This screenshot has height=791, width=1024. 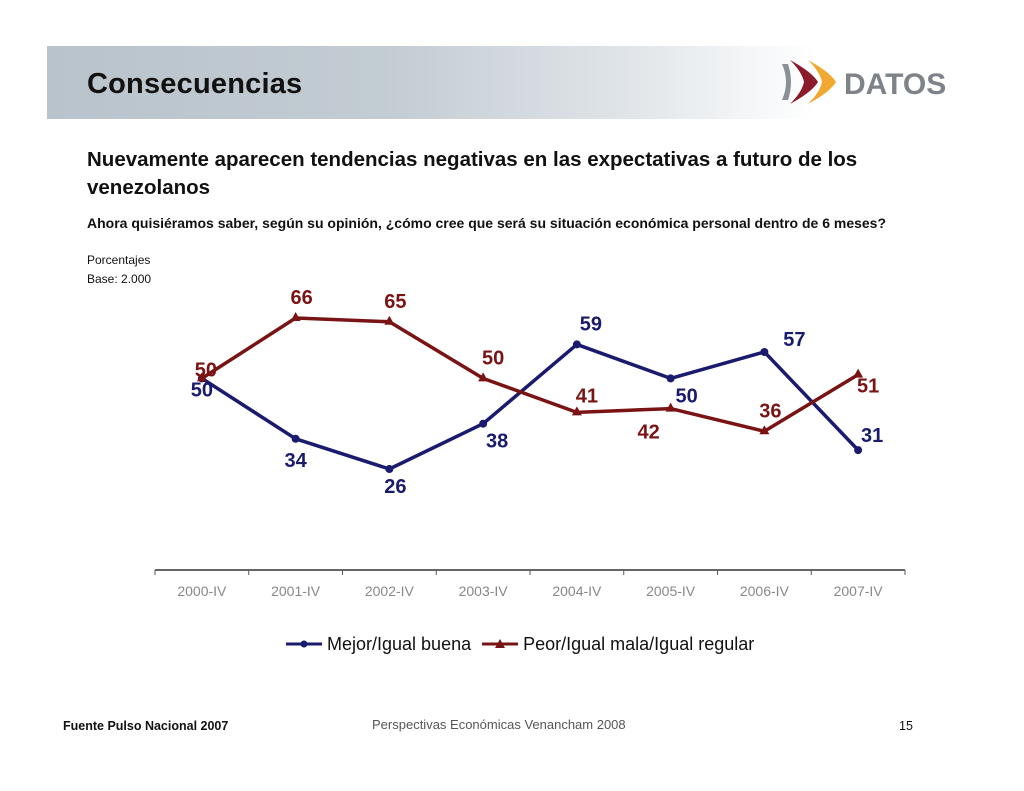 What do you see at coordinates (390, 591) in the screenshot?
I see `x-tick-label: 2002-IV` at bounding box center [390, 591].